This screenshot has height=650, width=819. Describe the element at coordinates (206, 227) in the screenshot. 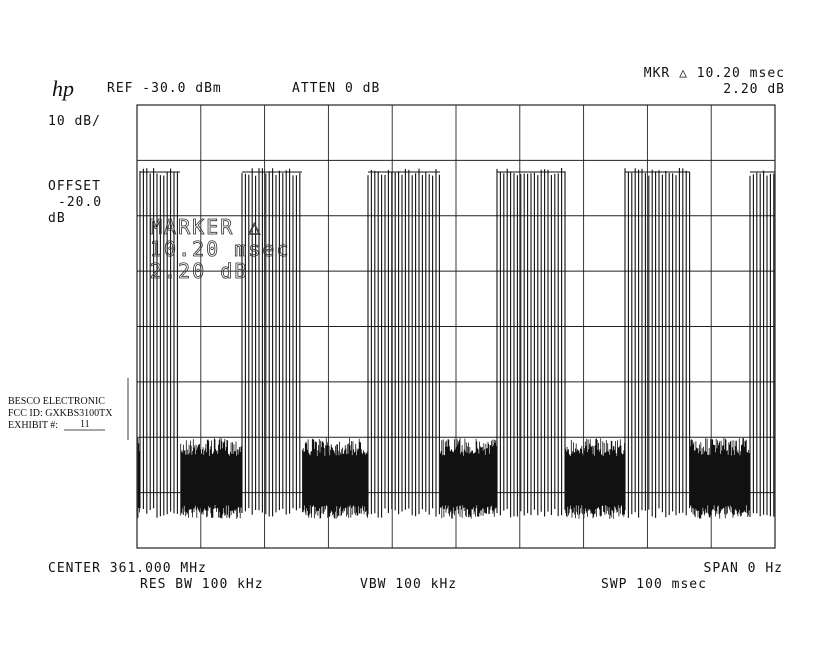

I see `marker-box-line: MARKER △` at that location.